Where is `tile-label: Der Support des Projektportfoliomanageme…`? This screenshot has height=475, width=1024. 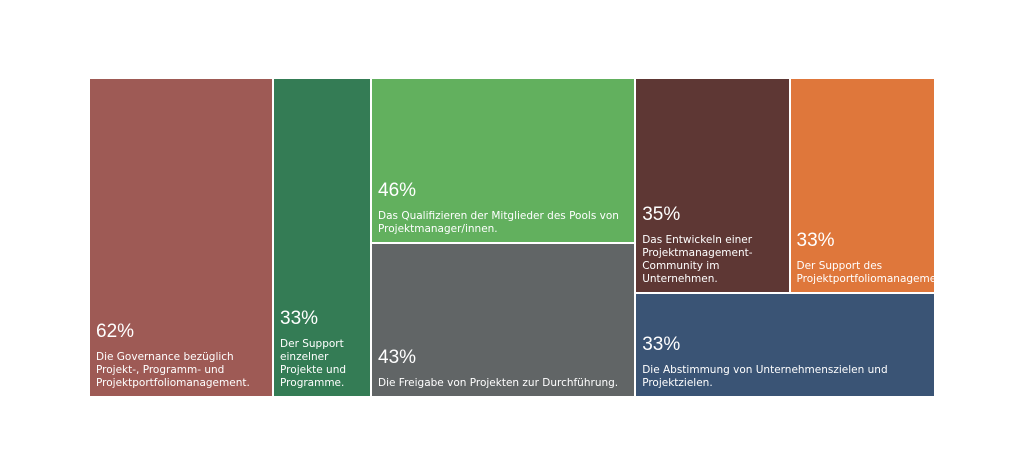 tile-label: Der Support des Projektportfoliomanageme… is located at coordinates (865, 272).